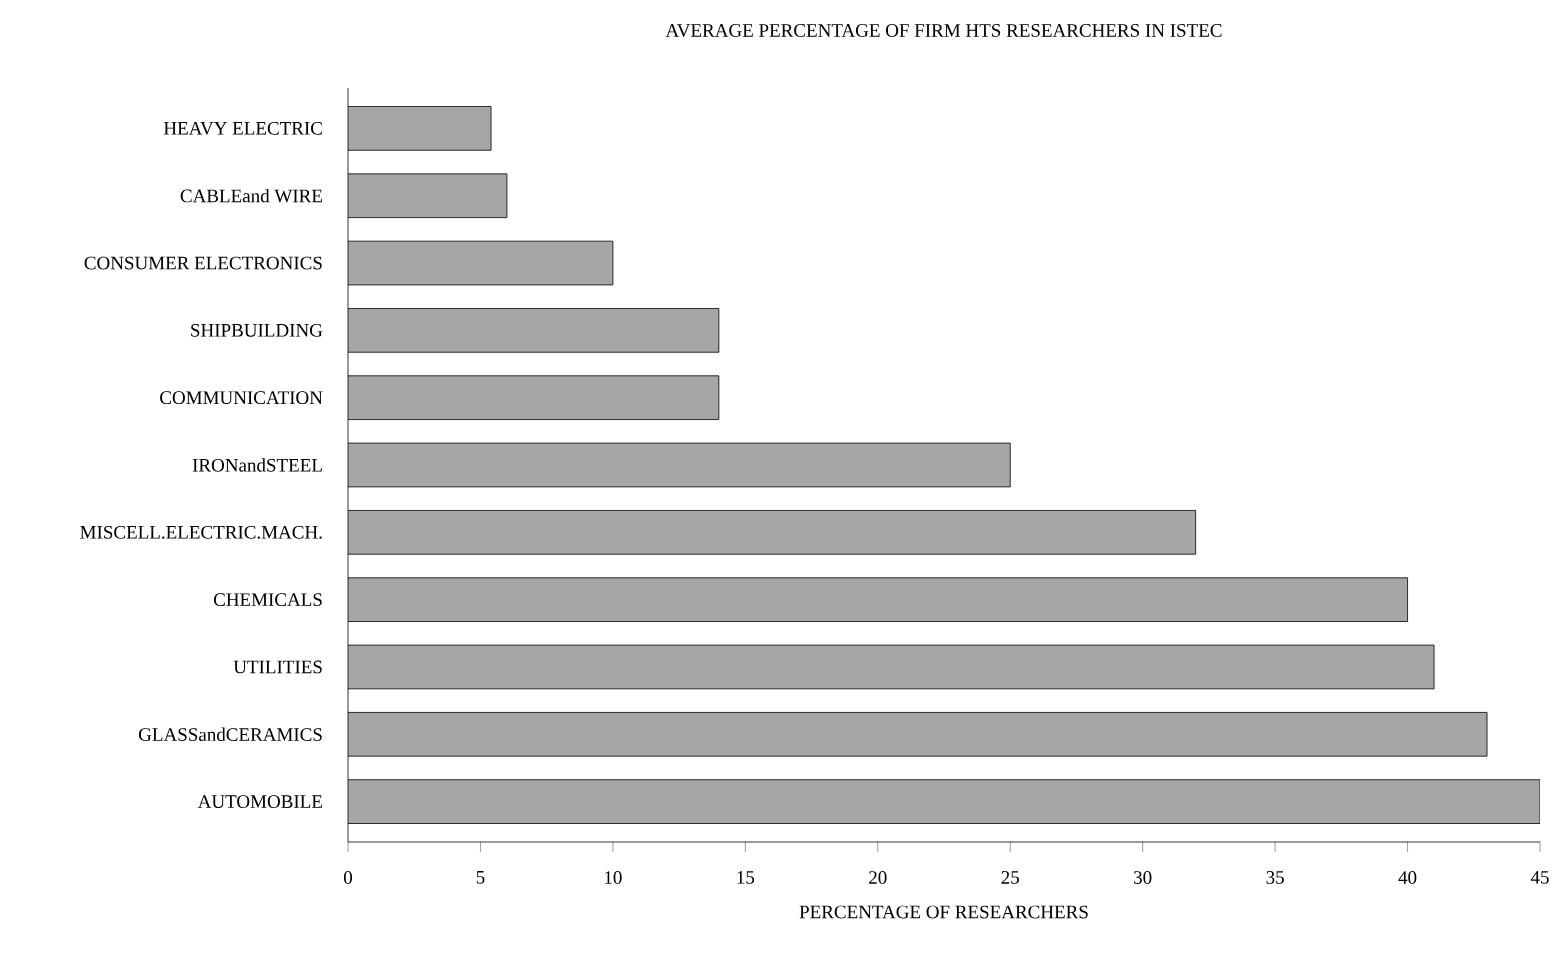  Describe the element at coordinates (277, 667) in the screenshot. I see `y-tick-label: UTILITIES` at that location.